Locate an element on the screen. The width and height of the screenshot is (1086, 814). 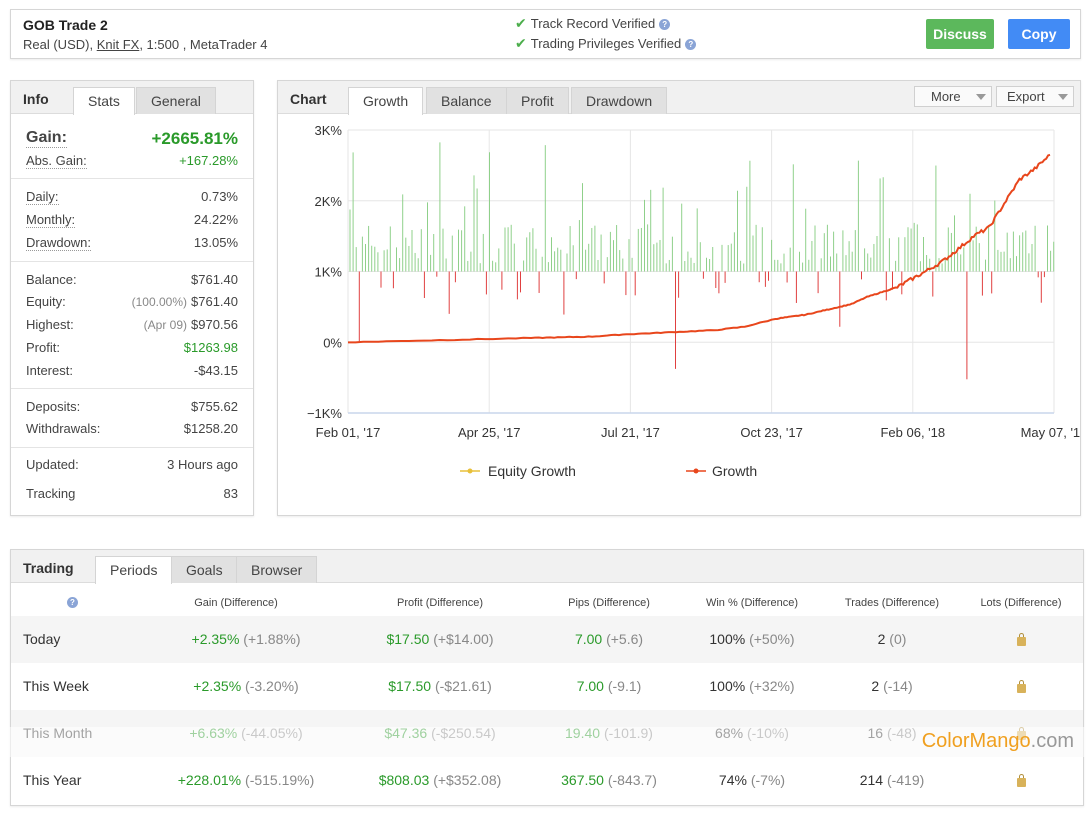
profit-value: $17.50 is located at coordinates (408, 639).